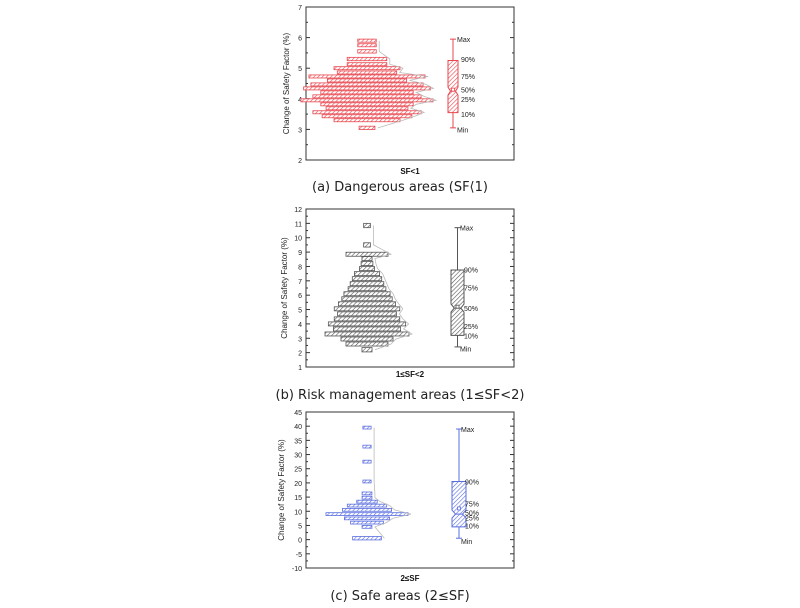 The image size is (800, 608). What do you see at coordinates (400, 596) in the screenshot?
I see `caption-safe: (c) Safe areas (2≤SF)` at bounding box center [400, 596].